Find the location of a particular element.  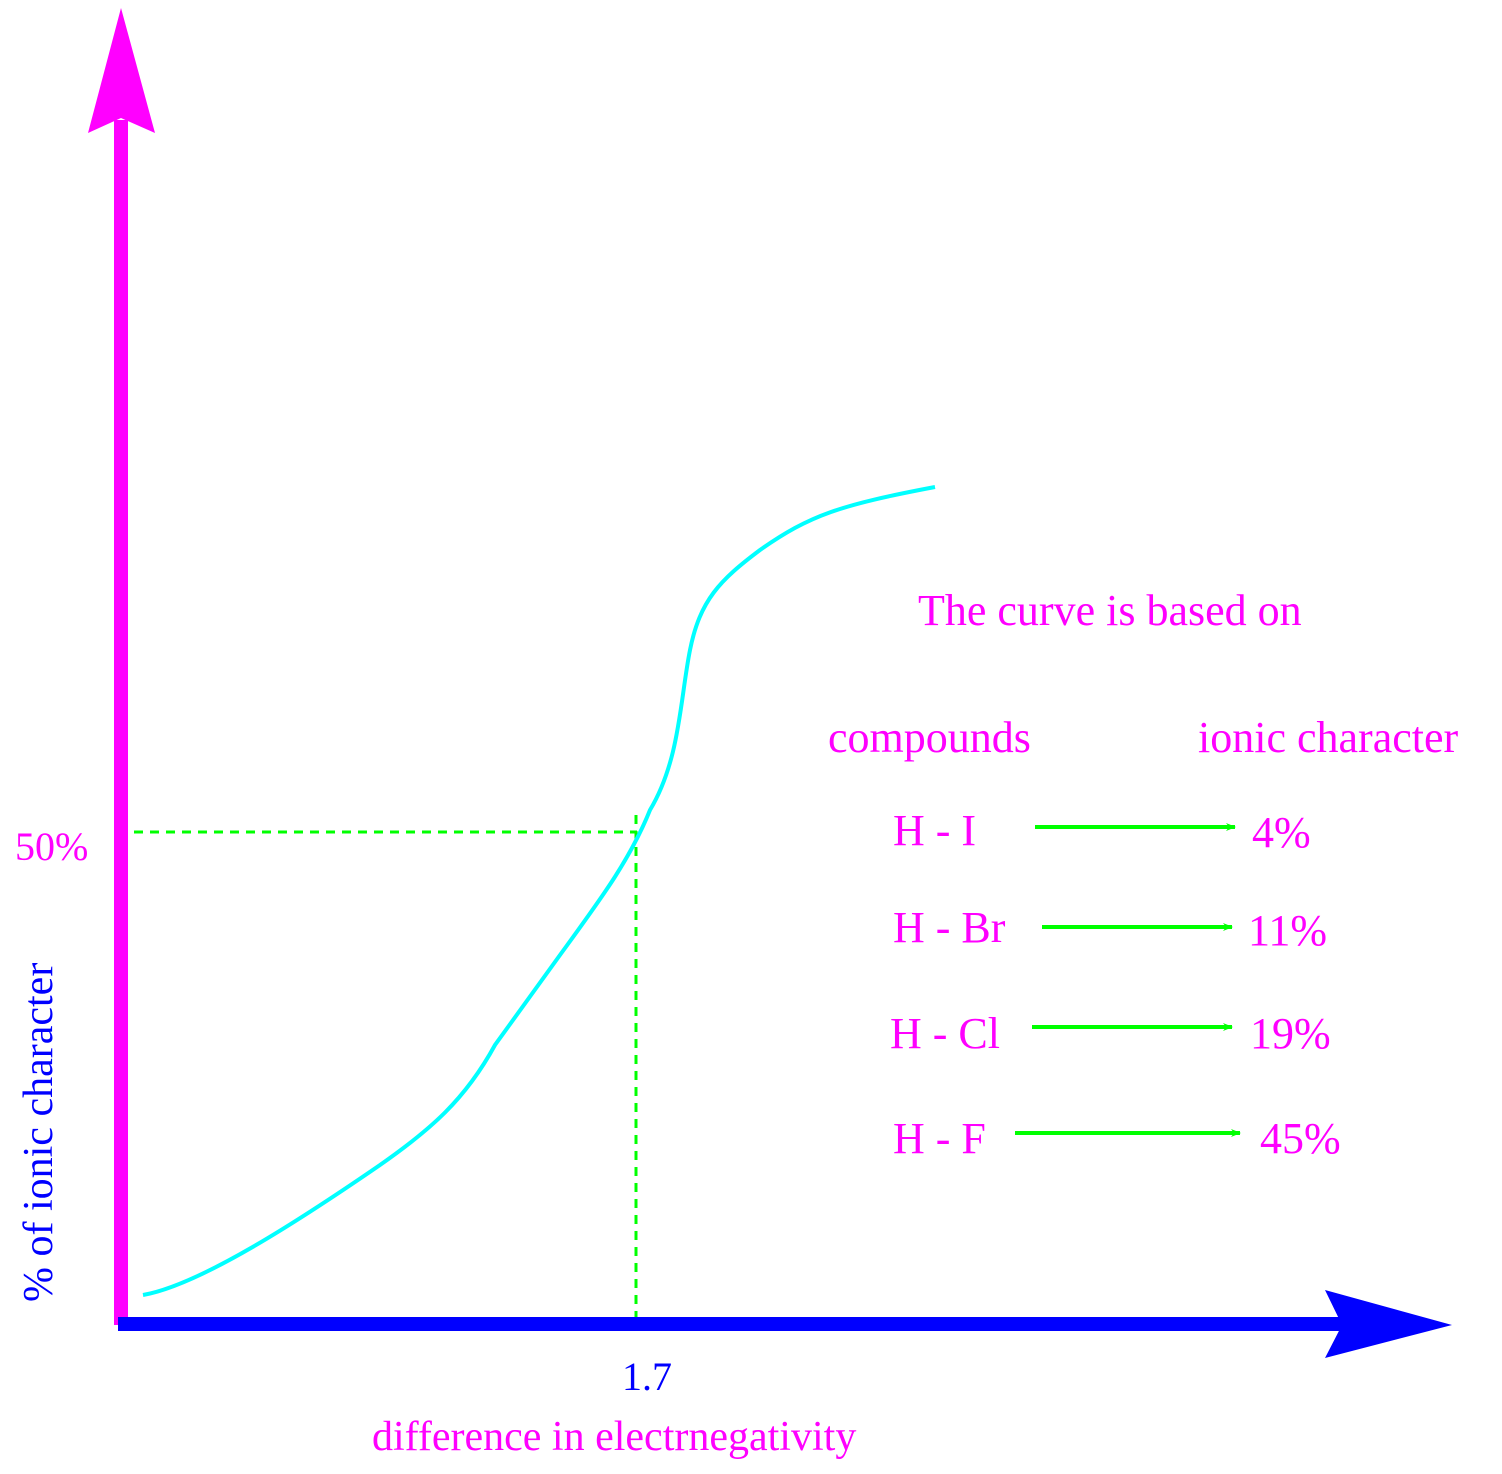

y-marker-label: 50% is located at coordinates (51, 846).